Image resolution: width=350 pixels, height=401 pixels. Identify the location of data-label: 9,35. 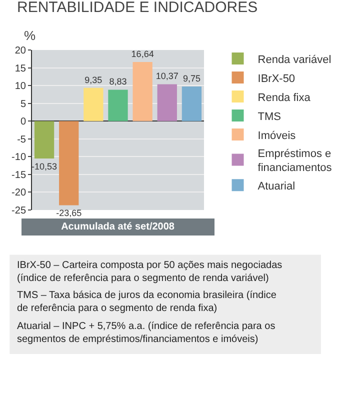
(93, 79).